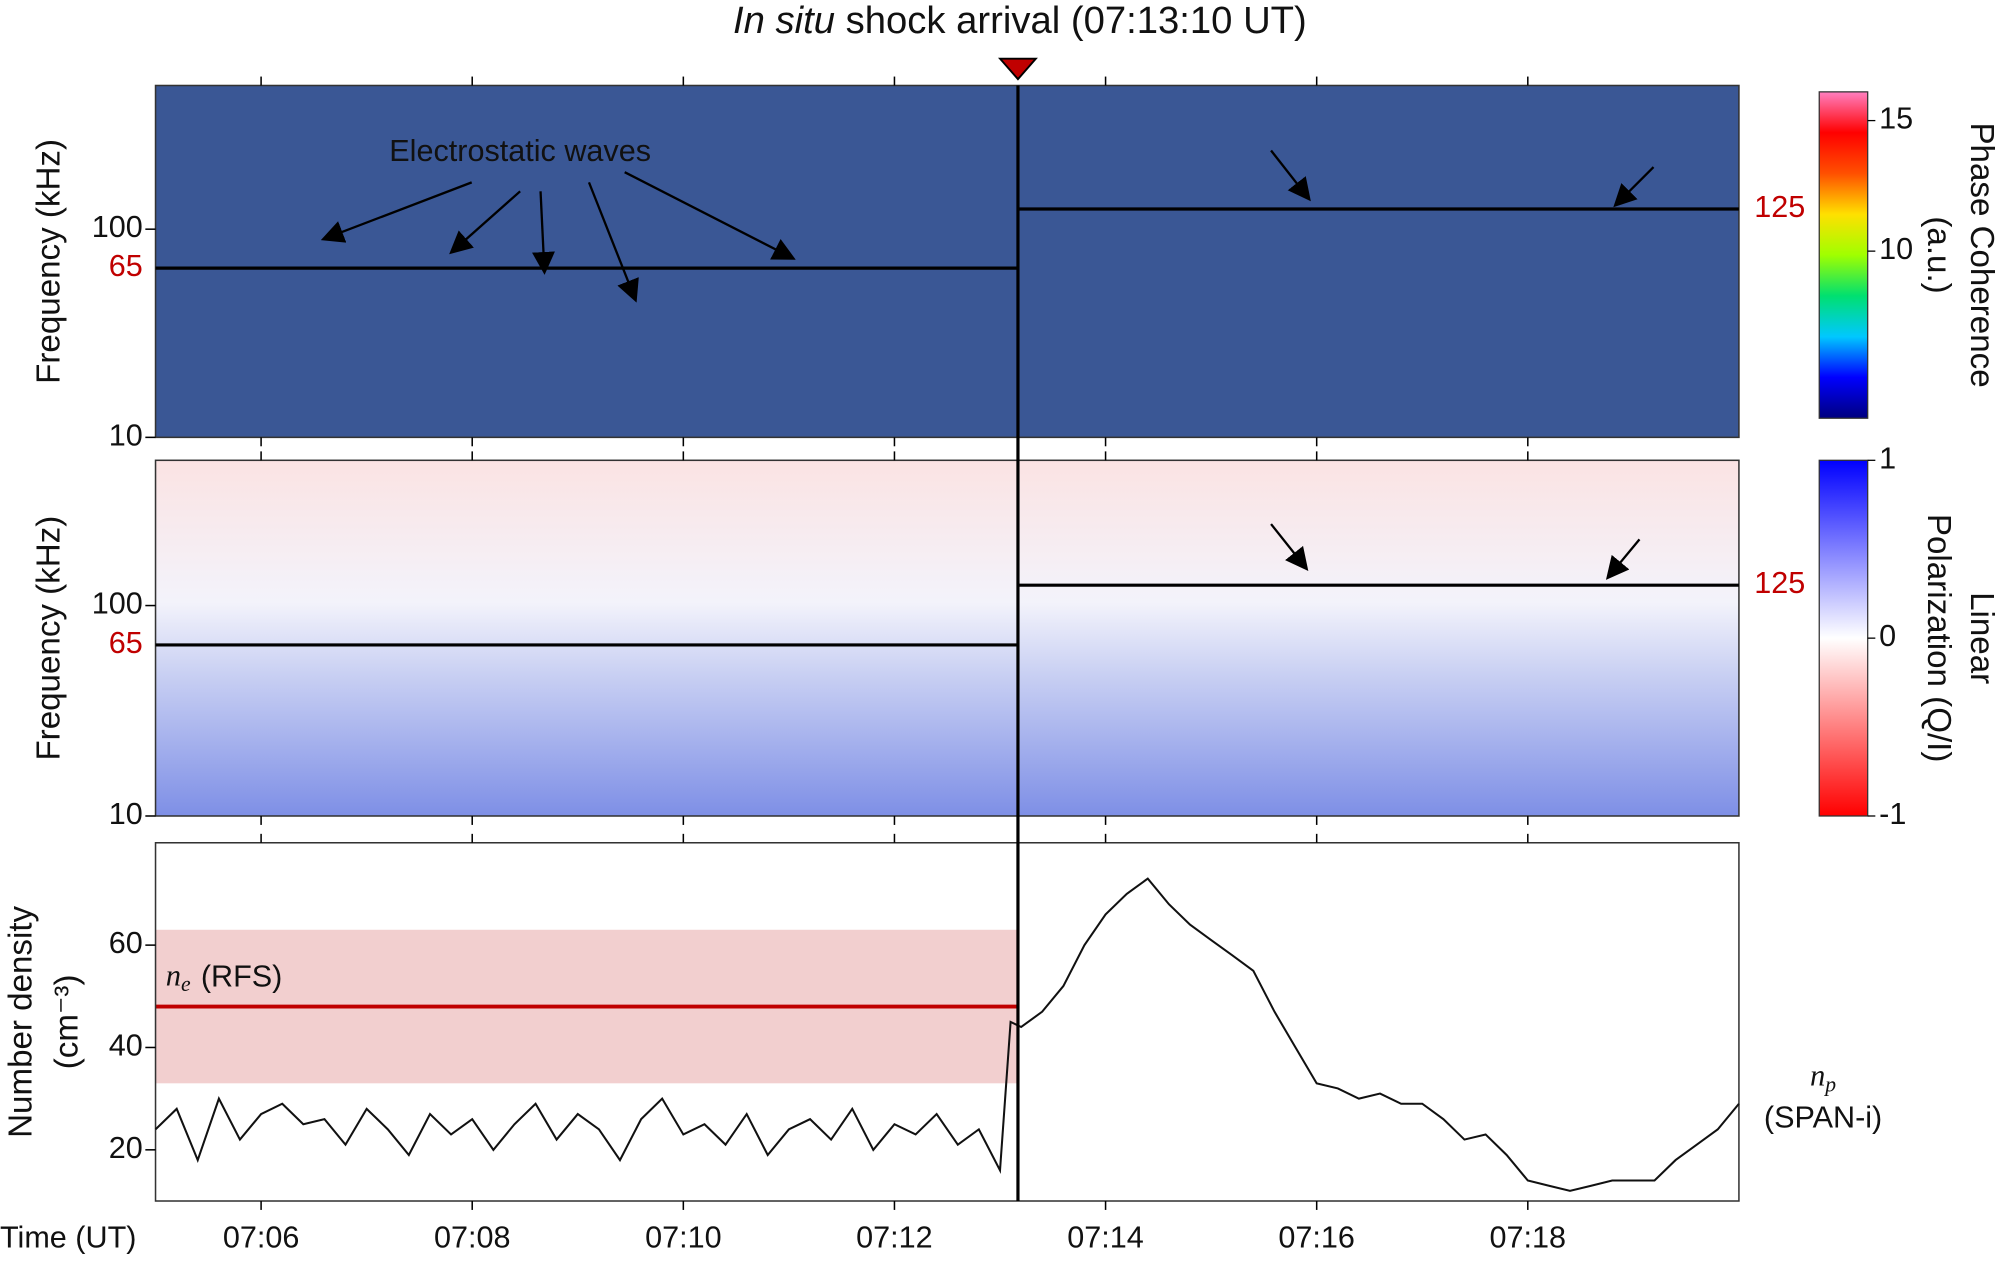  What do you see at coordinates (1020, 21) in the screenshot?
I see `title: In situ shock arrival (07:13:10 UT)` at bounding box center [1020, 21].